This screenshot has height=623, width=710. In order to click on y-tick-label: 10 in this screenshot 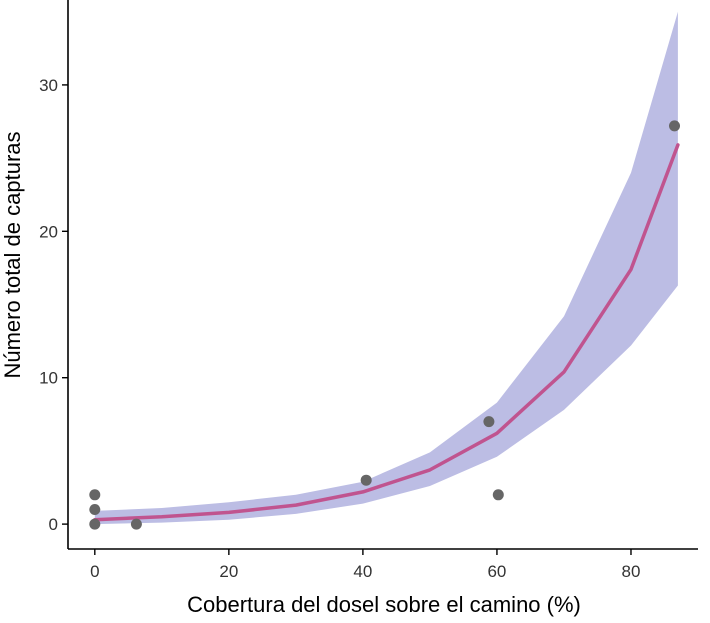, I will do `click(48, 378)`.